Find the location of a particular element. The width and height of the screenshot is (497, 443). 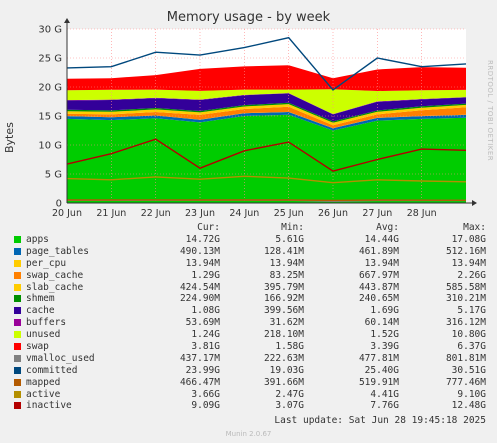

area-swap is located at coordinates (266, 78).